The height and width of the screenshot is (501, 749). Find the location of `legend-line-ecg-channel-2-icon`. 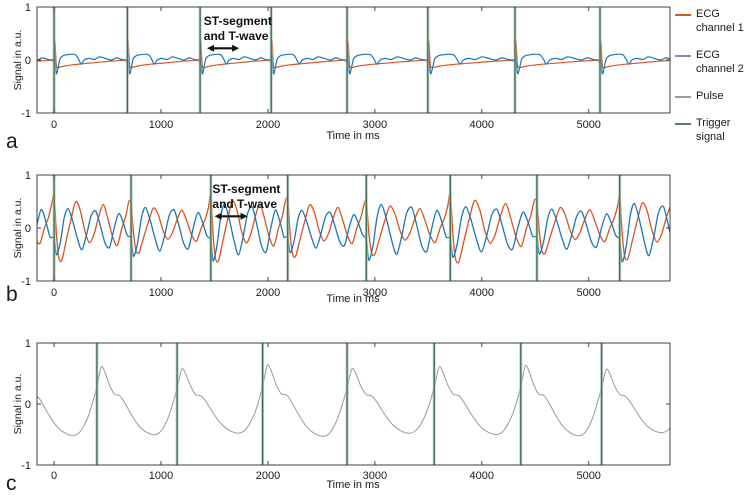

legend-line-ecg-channel-2-icon is located at coordinates (683, 55).